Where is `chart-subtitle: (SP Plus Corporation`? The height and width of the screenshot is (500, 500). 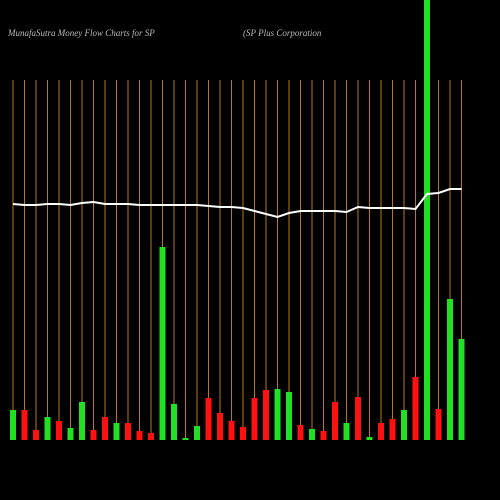 chart-subtitle: (SP Plus Corporation is located at coordinates (282, 33).